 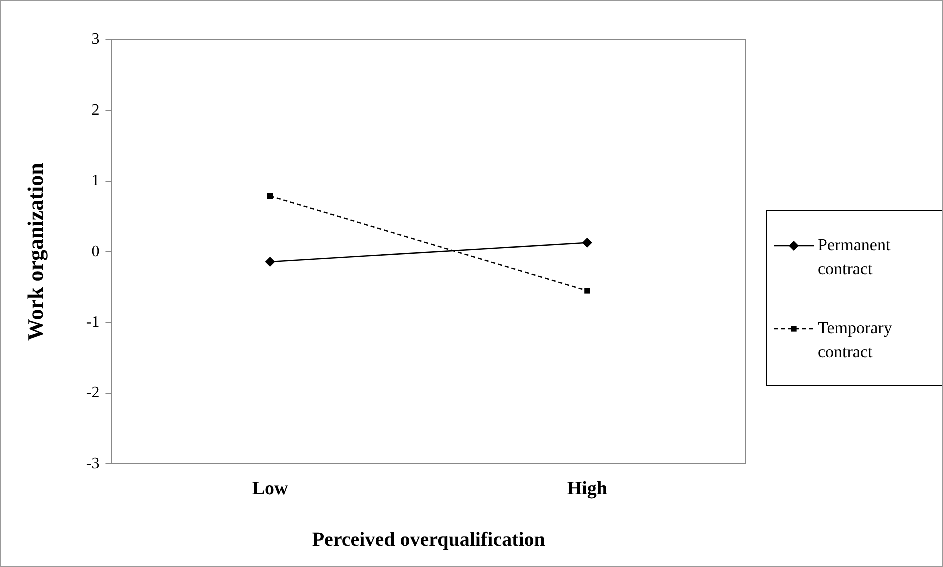 What do you see at coordinates (96, 39) in the screenshot?
I see `y-tick-label: 3` at bounding box center [96, 39].